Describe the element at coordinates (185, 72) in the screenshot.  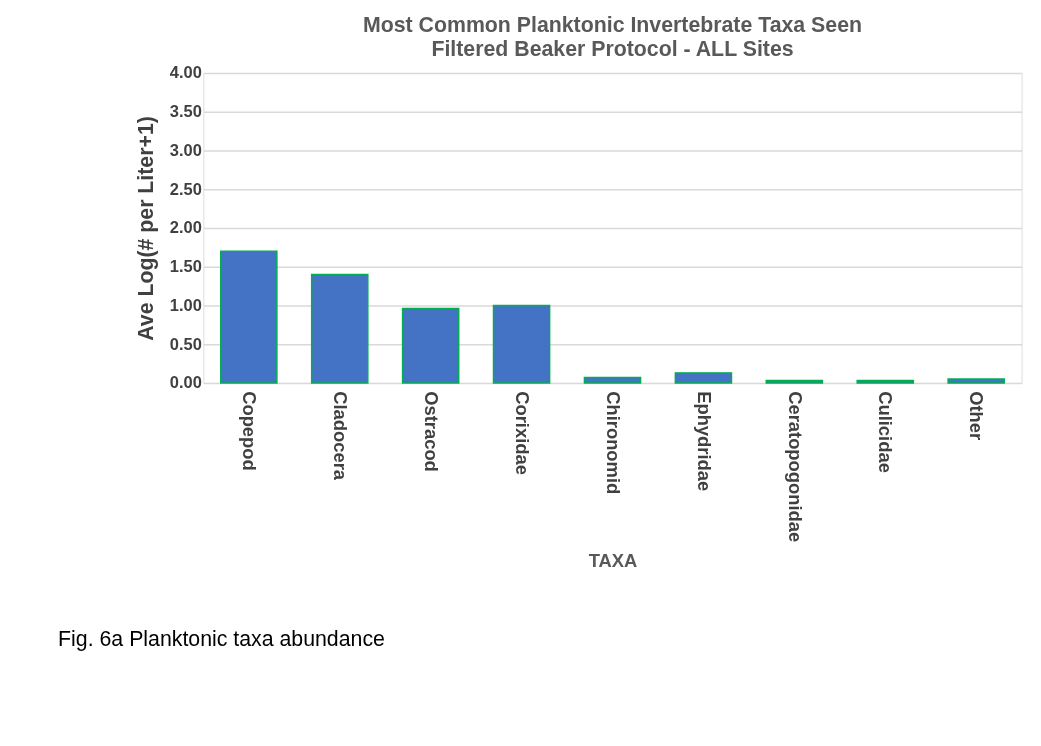
I see `y-tick-label: 4.00` at that location.